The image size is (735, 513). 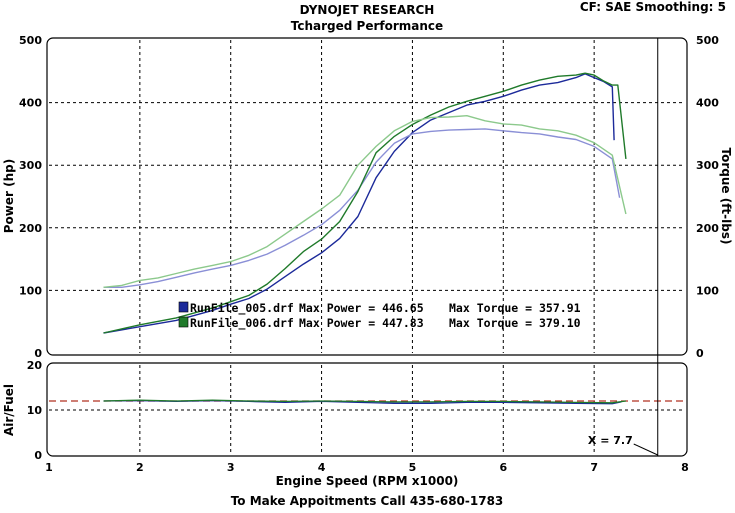 I want to click on air-fuel-runfile-006-drf, so click(x=364, y=401).